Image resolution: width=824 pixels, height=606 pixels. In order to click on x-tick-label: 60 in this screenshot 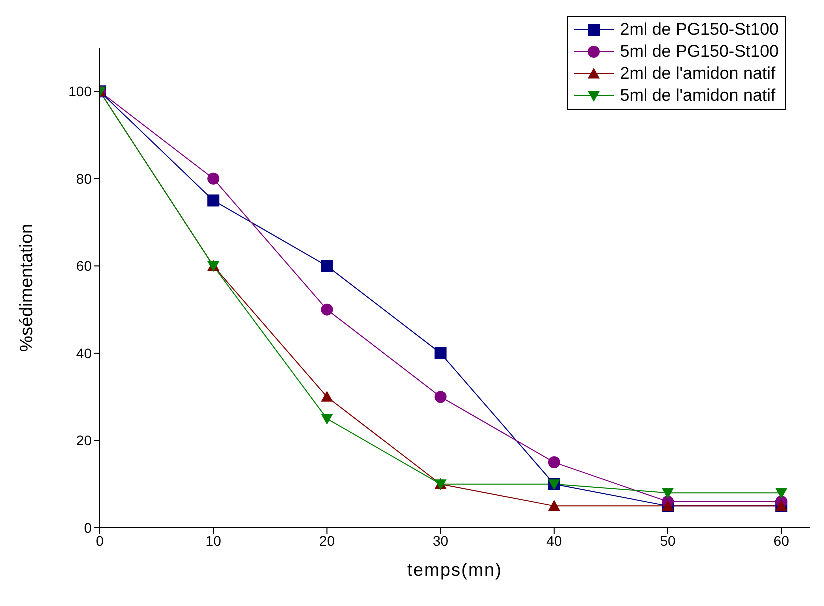, I will do `click(782, 540)`.